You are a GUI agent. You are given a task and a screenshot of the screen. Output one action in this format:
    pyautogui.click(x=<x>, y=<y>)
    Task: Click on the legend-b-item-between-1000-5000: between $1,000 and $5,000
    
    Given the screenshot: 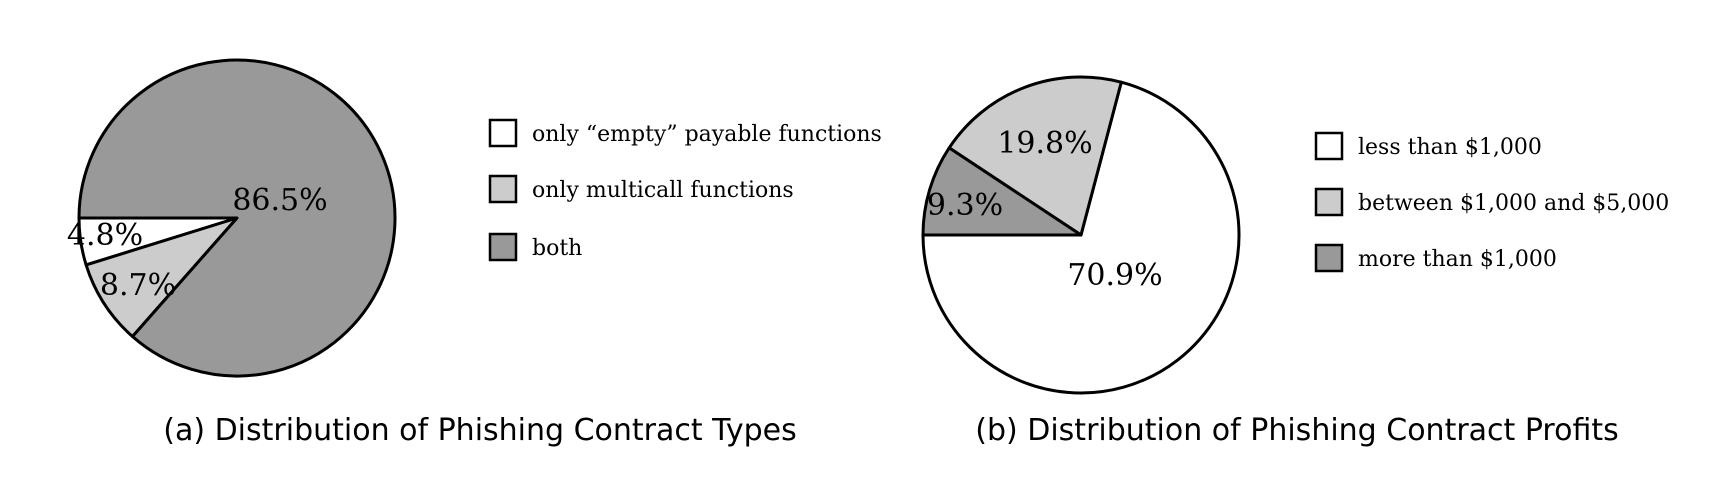 What is the action you would take?
    pyautogui.click(x=1491, y=202)
    